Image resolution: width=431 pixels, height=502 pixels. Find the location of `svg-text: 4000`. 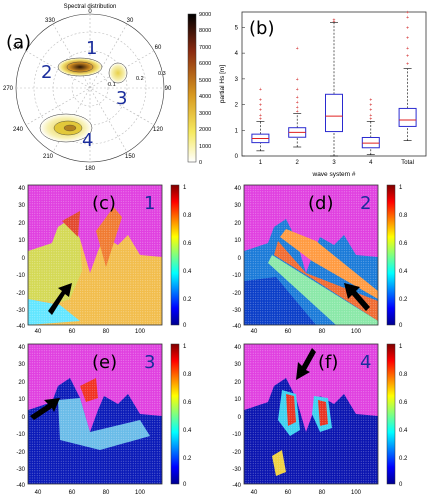

svg-text: 4000 is located at coordinates (205, 97).